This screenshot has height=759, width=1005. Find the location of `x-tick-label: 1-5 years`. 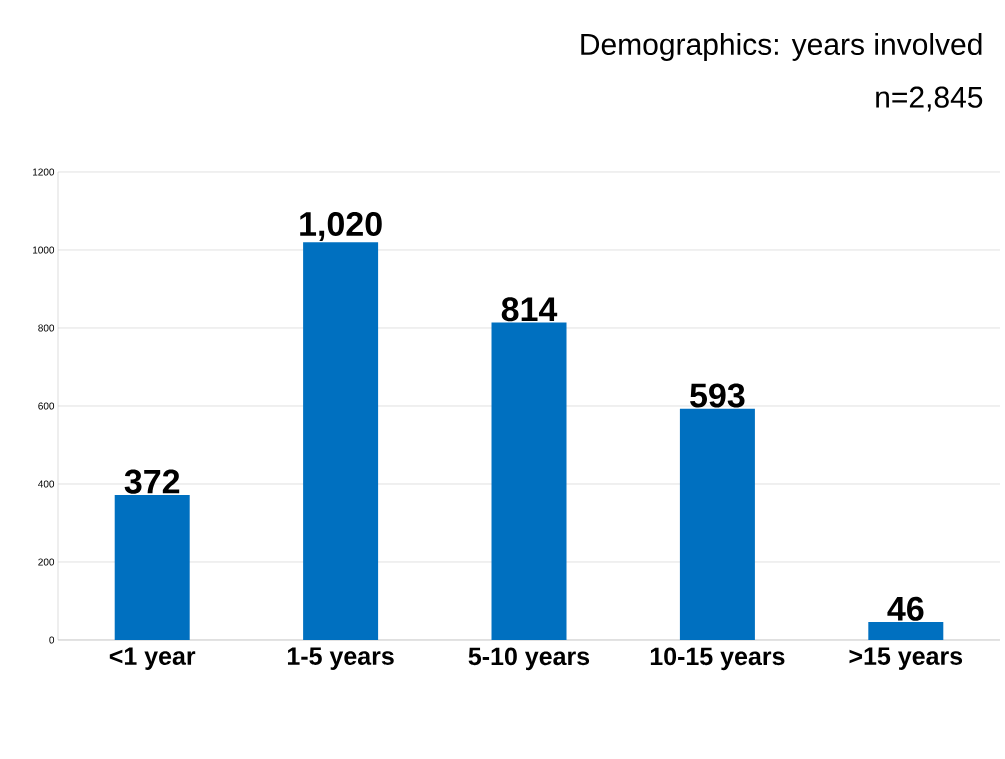

x-tick-label: 1-5 years is located at coordinates (340, 658).